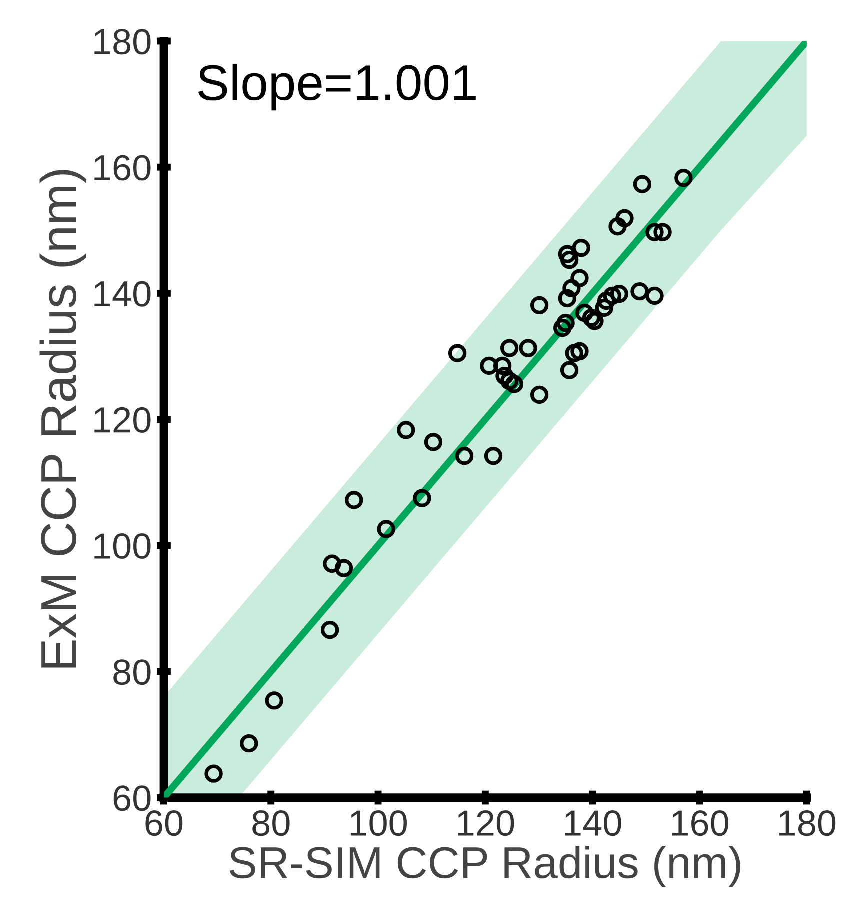 The image size is (863, 917). I want to click on x-tick-label: 60, so click(164, 823).